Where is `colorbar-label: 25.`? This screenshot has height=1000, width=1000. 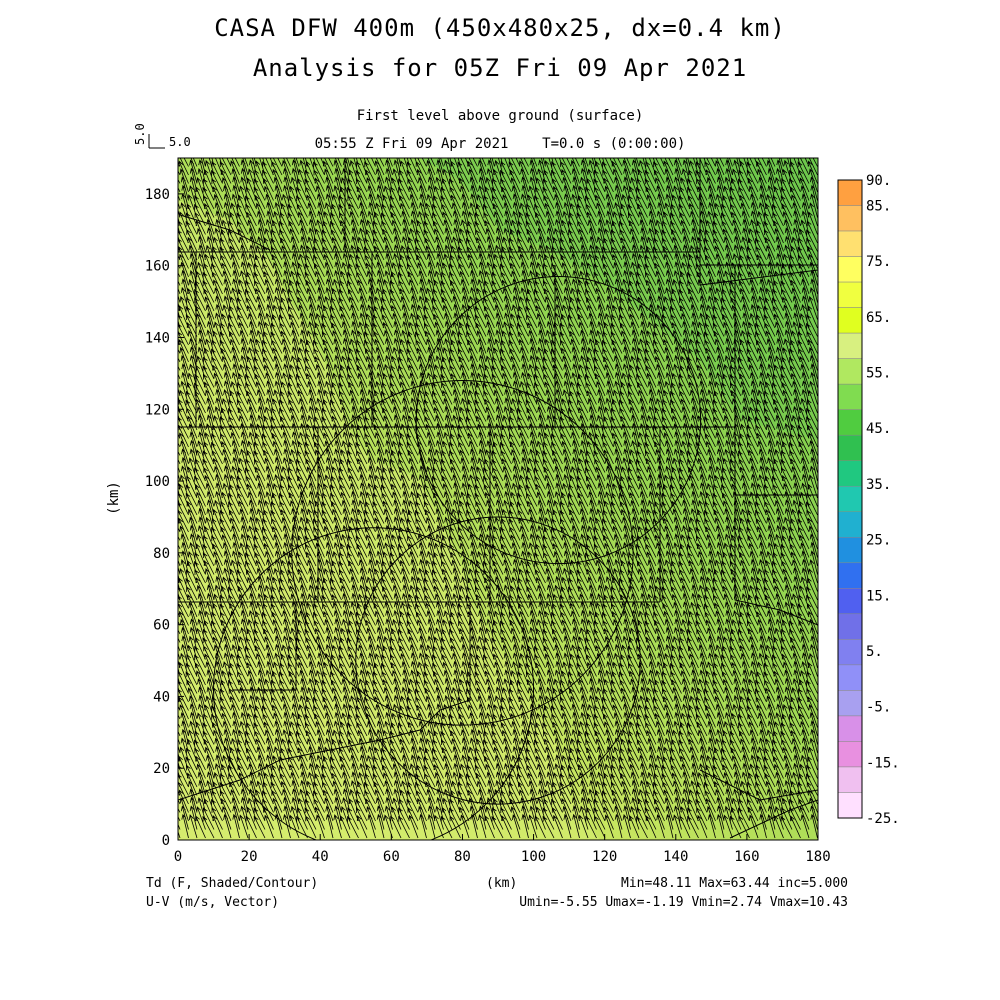 colorbar-label: 25. is located at coordinates (878, 541).